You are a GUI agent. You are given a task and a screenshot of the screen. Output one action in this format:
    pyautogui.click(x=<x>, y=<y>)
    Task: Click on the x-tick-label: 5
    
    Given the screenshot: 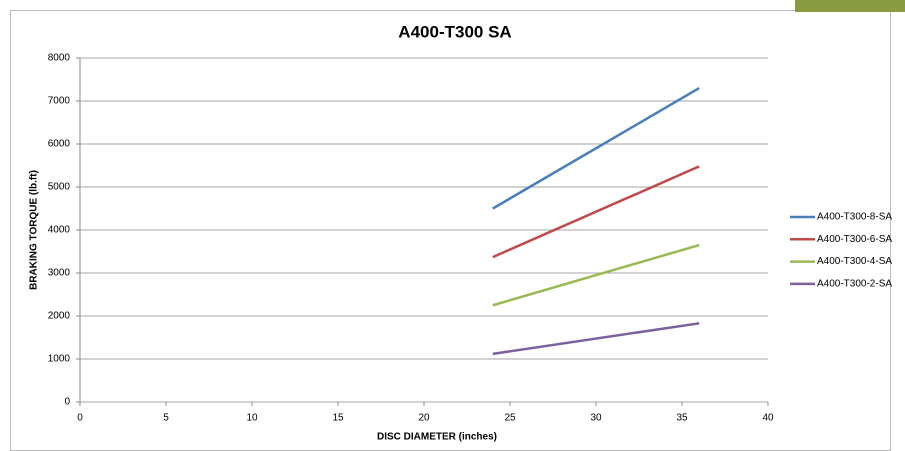 What is the action you would take?
    pyautogui.click(x=166, y=418)
    